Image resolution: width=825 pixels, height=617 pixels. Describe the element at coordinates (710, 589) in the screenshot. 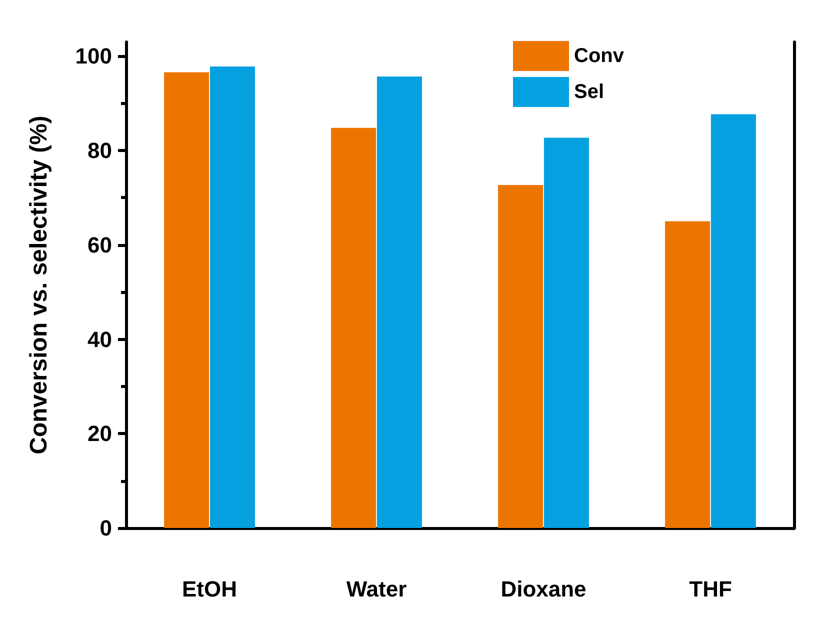

I see `x-tick-label: THF` at that location.